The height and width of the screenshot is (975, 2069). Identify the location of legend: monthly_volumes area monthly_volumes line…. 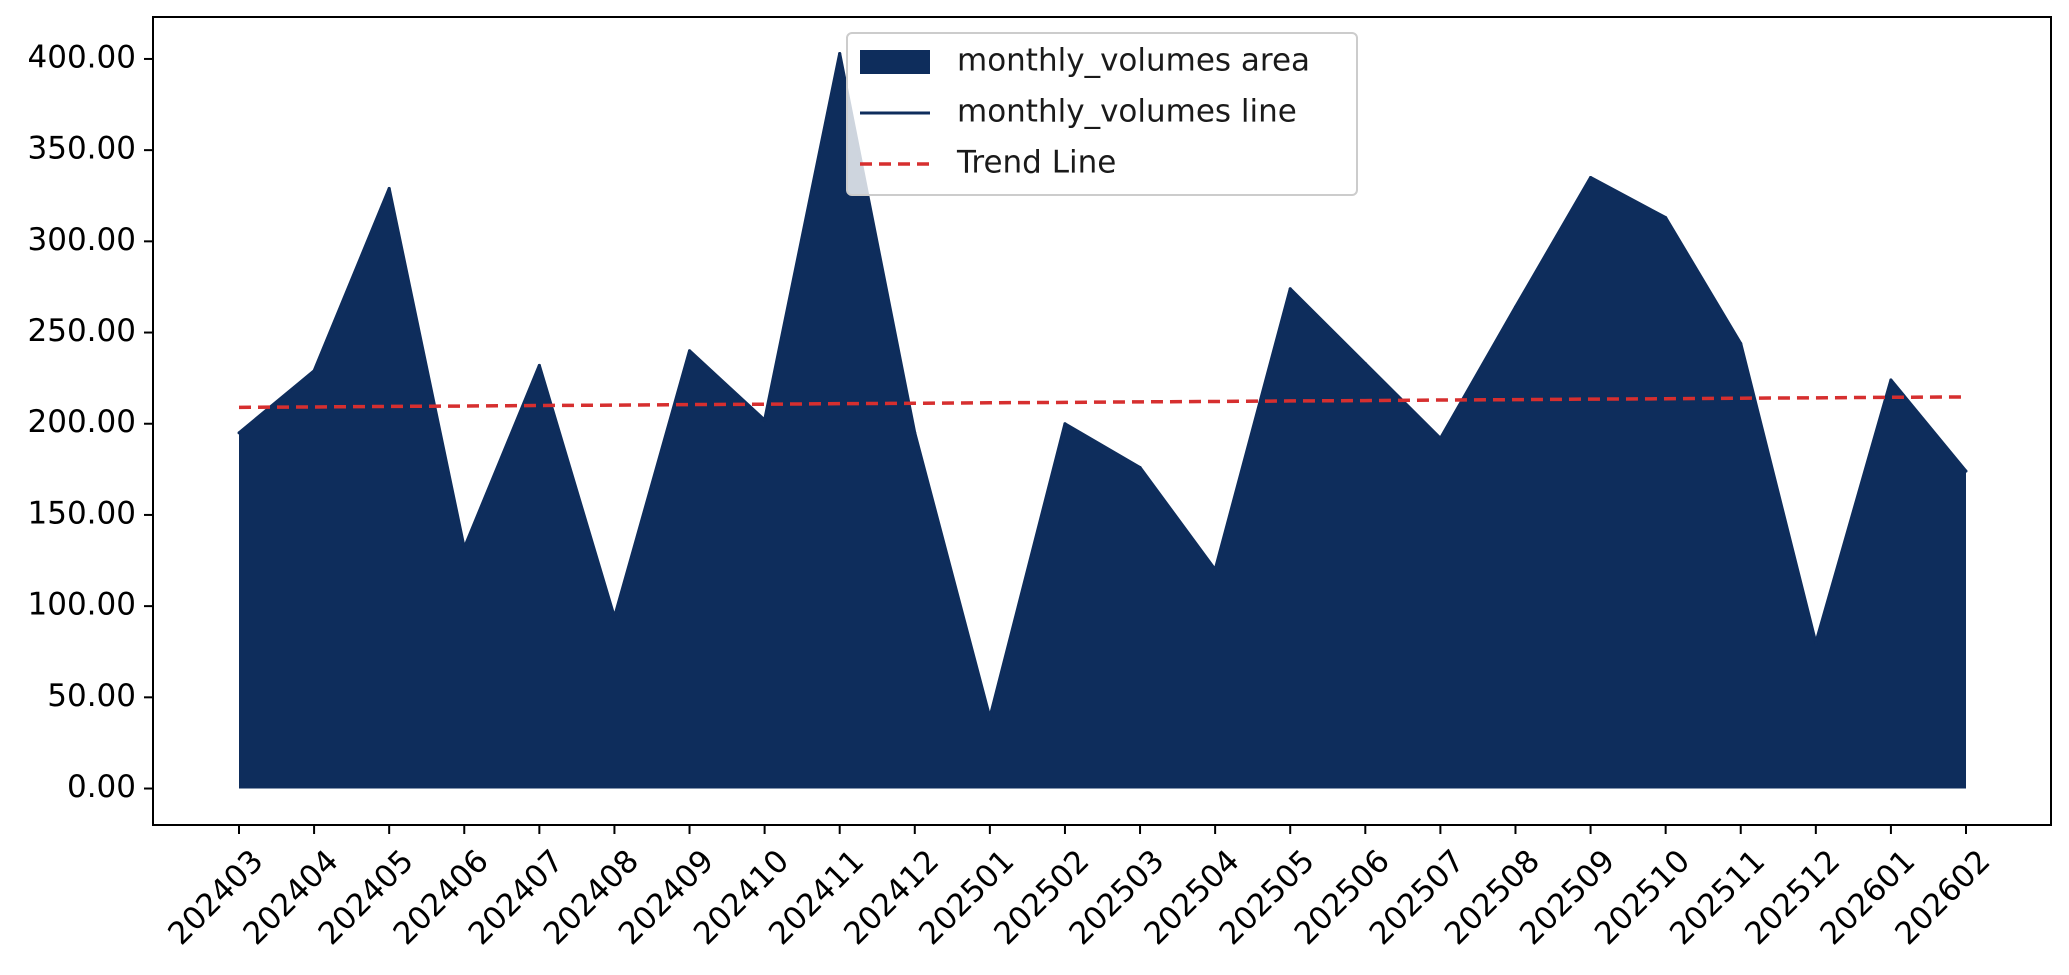
(1102, 114).